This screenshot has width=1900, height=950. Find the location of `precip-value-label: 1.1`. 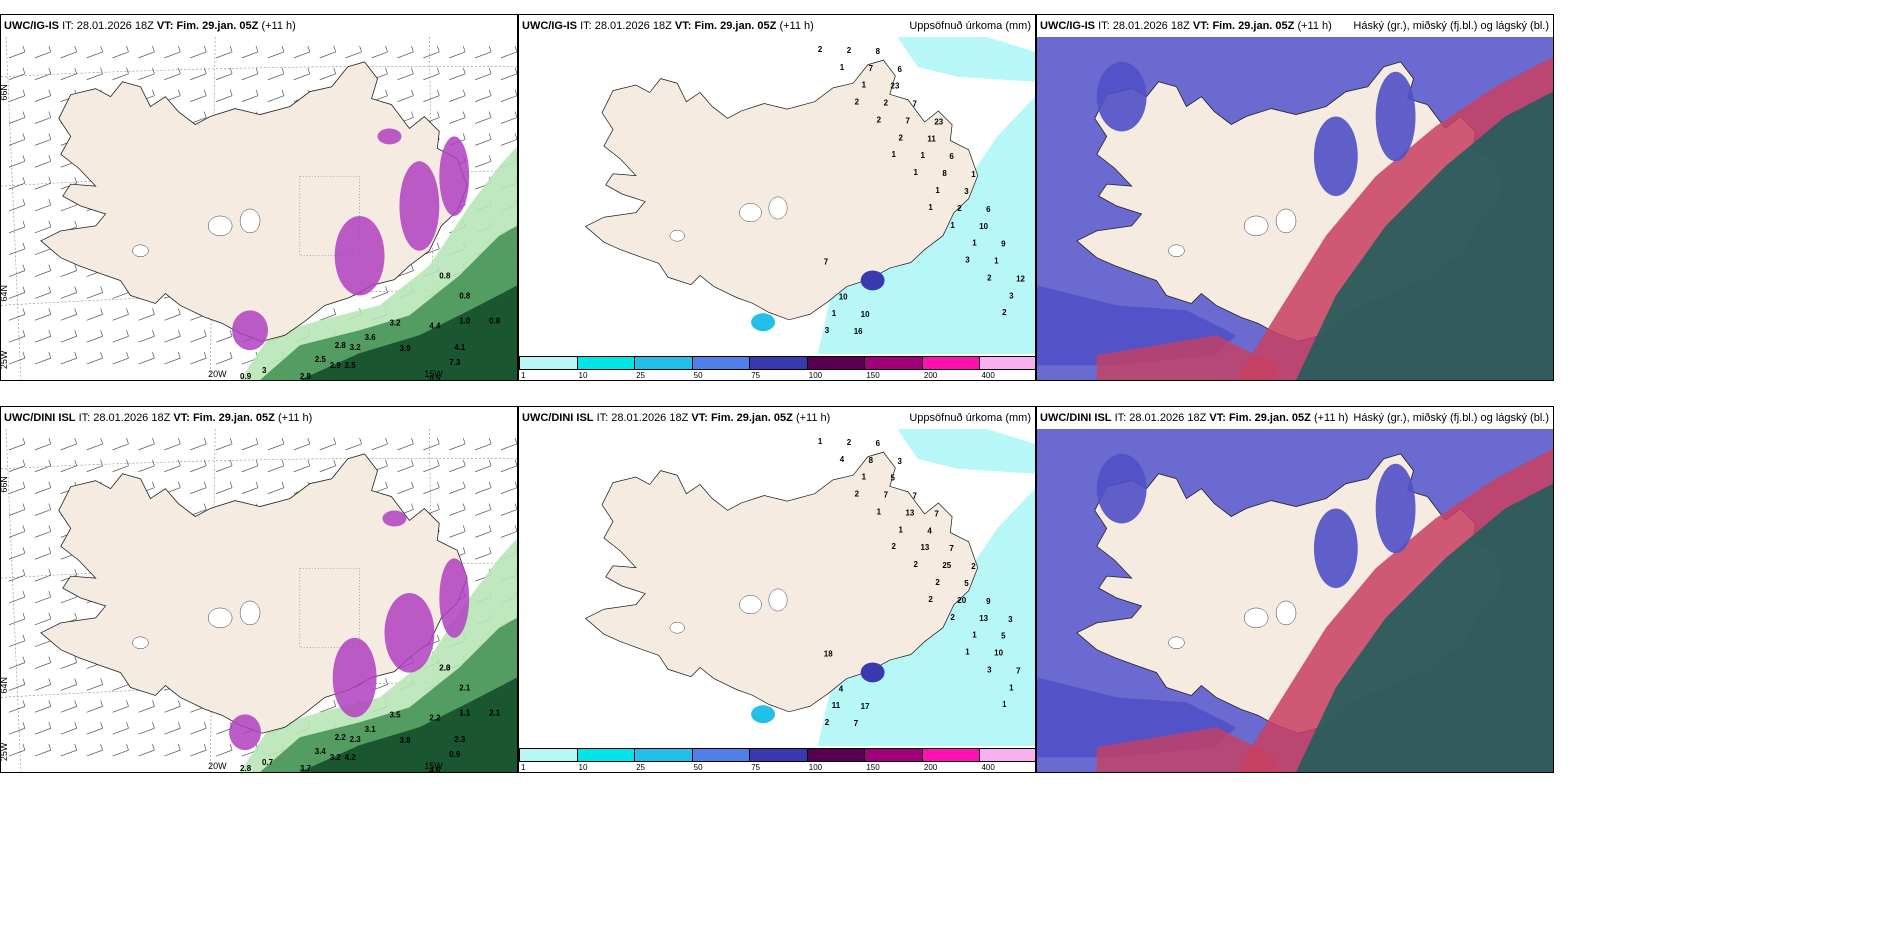

precip-value-label: 1.1 is located at coordinates (465, 712).